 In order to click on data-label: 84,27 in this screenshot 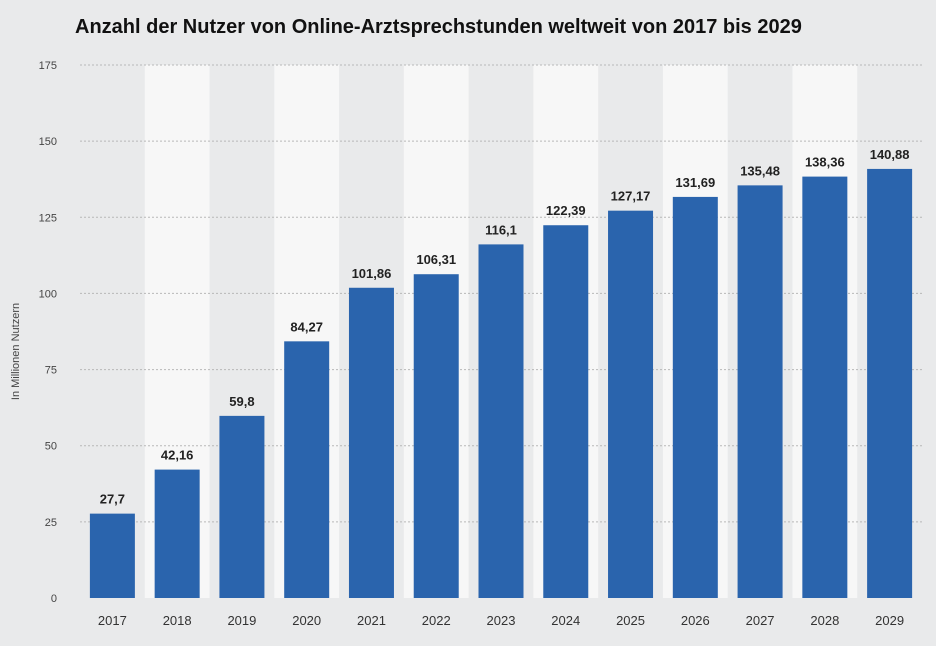, I will do `click(306, 326)`.